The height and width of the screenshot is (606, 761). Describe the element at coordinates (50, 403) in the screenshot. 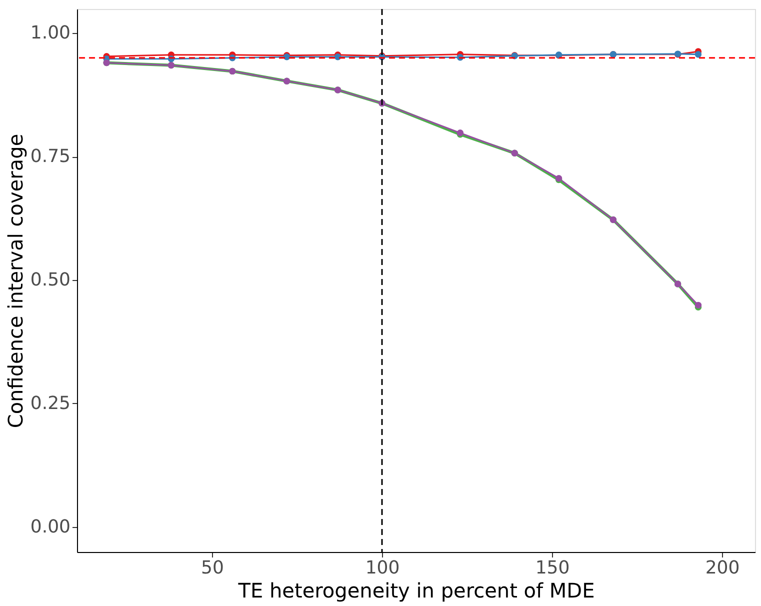

I see `y-tick-label: 0.25` at that location.